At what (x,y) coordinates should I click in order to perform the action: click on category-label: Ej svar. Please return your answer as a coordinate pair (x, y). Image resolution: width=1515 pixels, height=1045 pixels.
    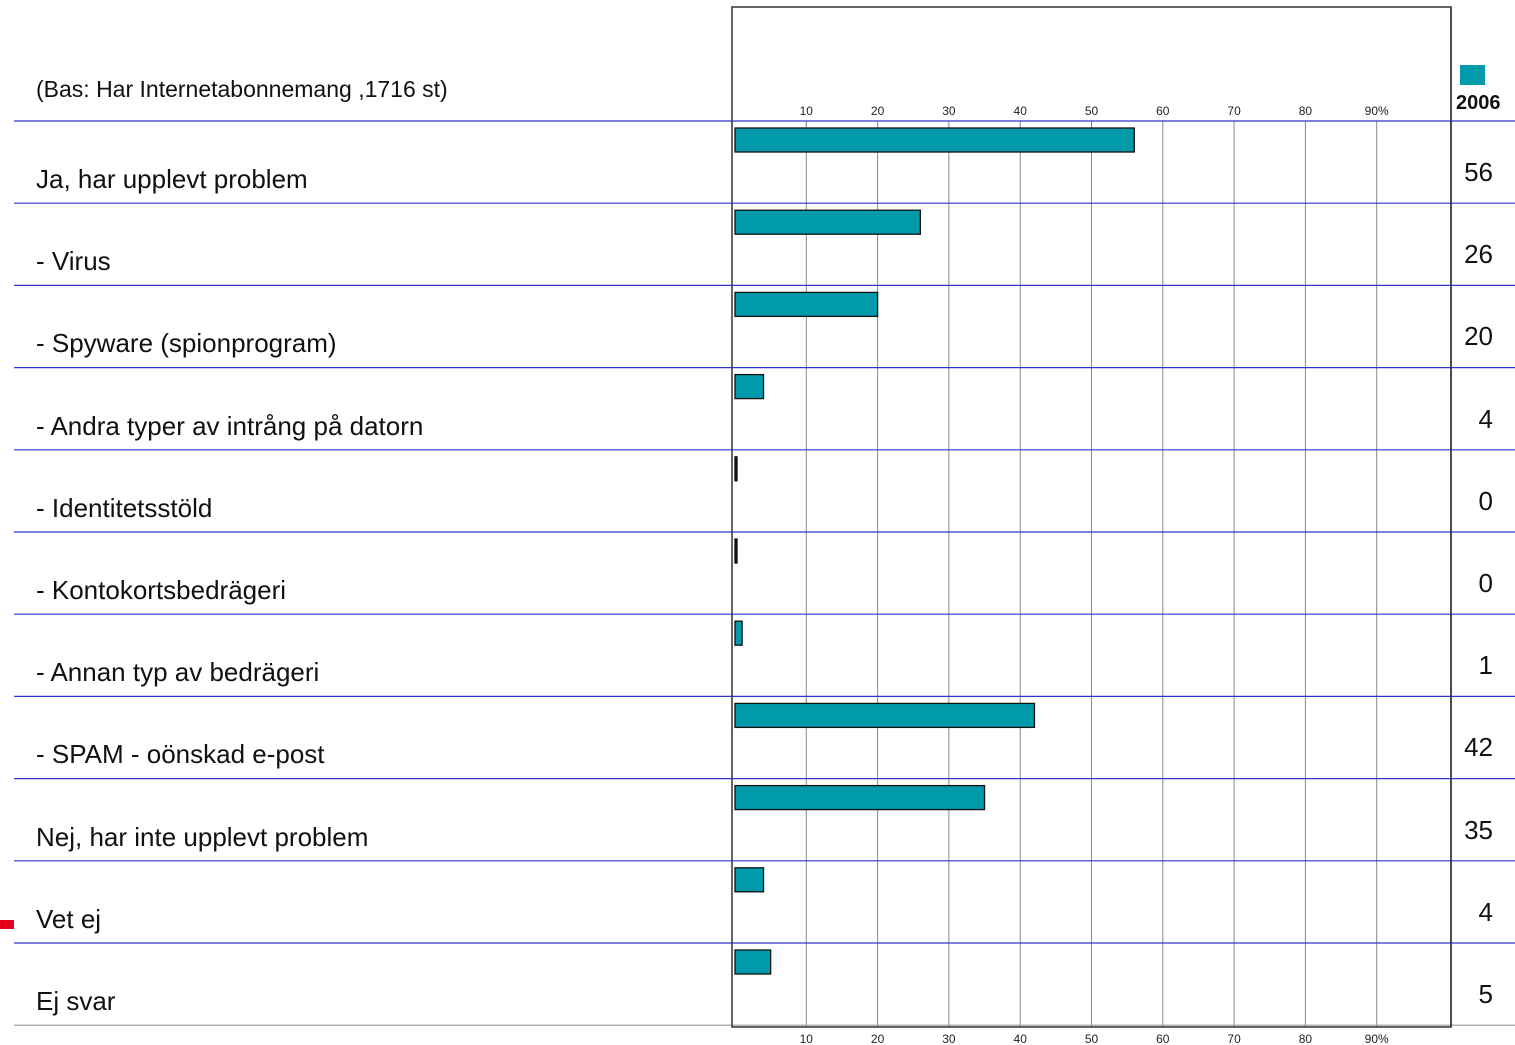
    Looking at the image, I should click on (76, 1001).